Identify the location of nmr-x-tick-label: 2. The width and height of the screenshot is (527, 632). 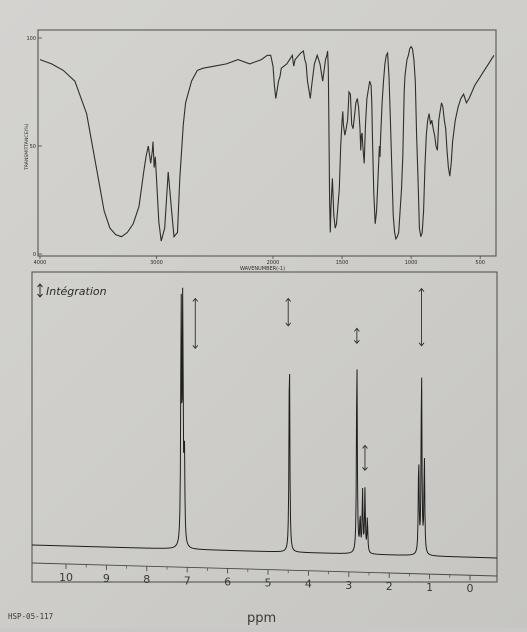
(389, 586).